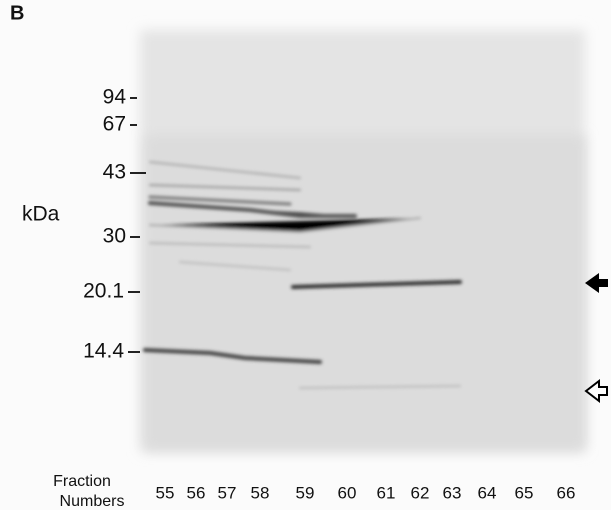 This screenshot has width=611, height=510. Describe the element at coordinates (305, 492) in the screenshot. I see `lane-label: 59` at that location.